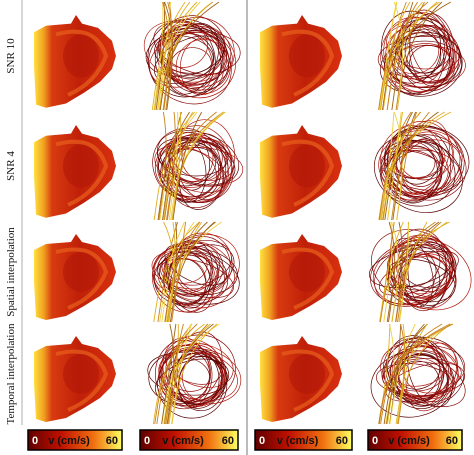  I want to click on row-label: Spatial interpolation, so click(11, 272).